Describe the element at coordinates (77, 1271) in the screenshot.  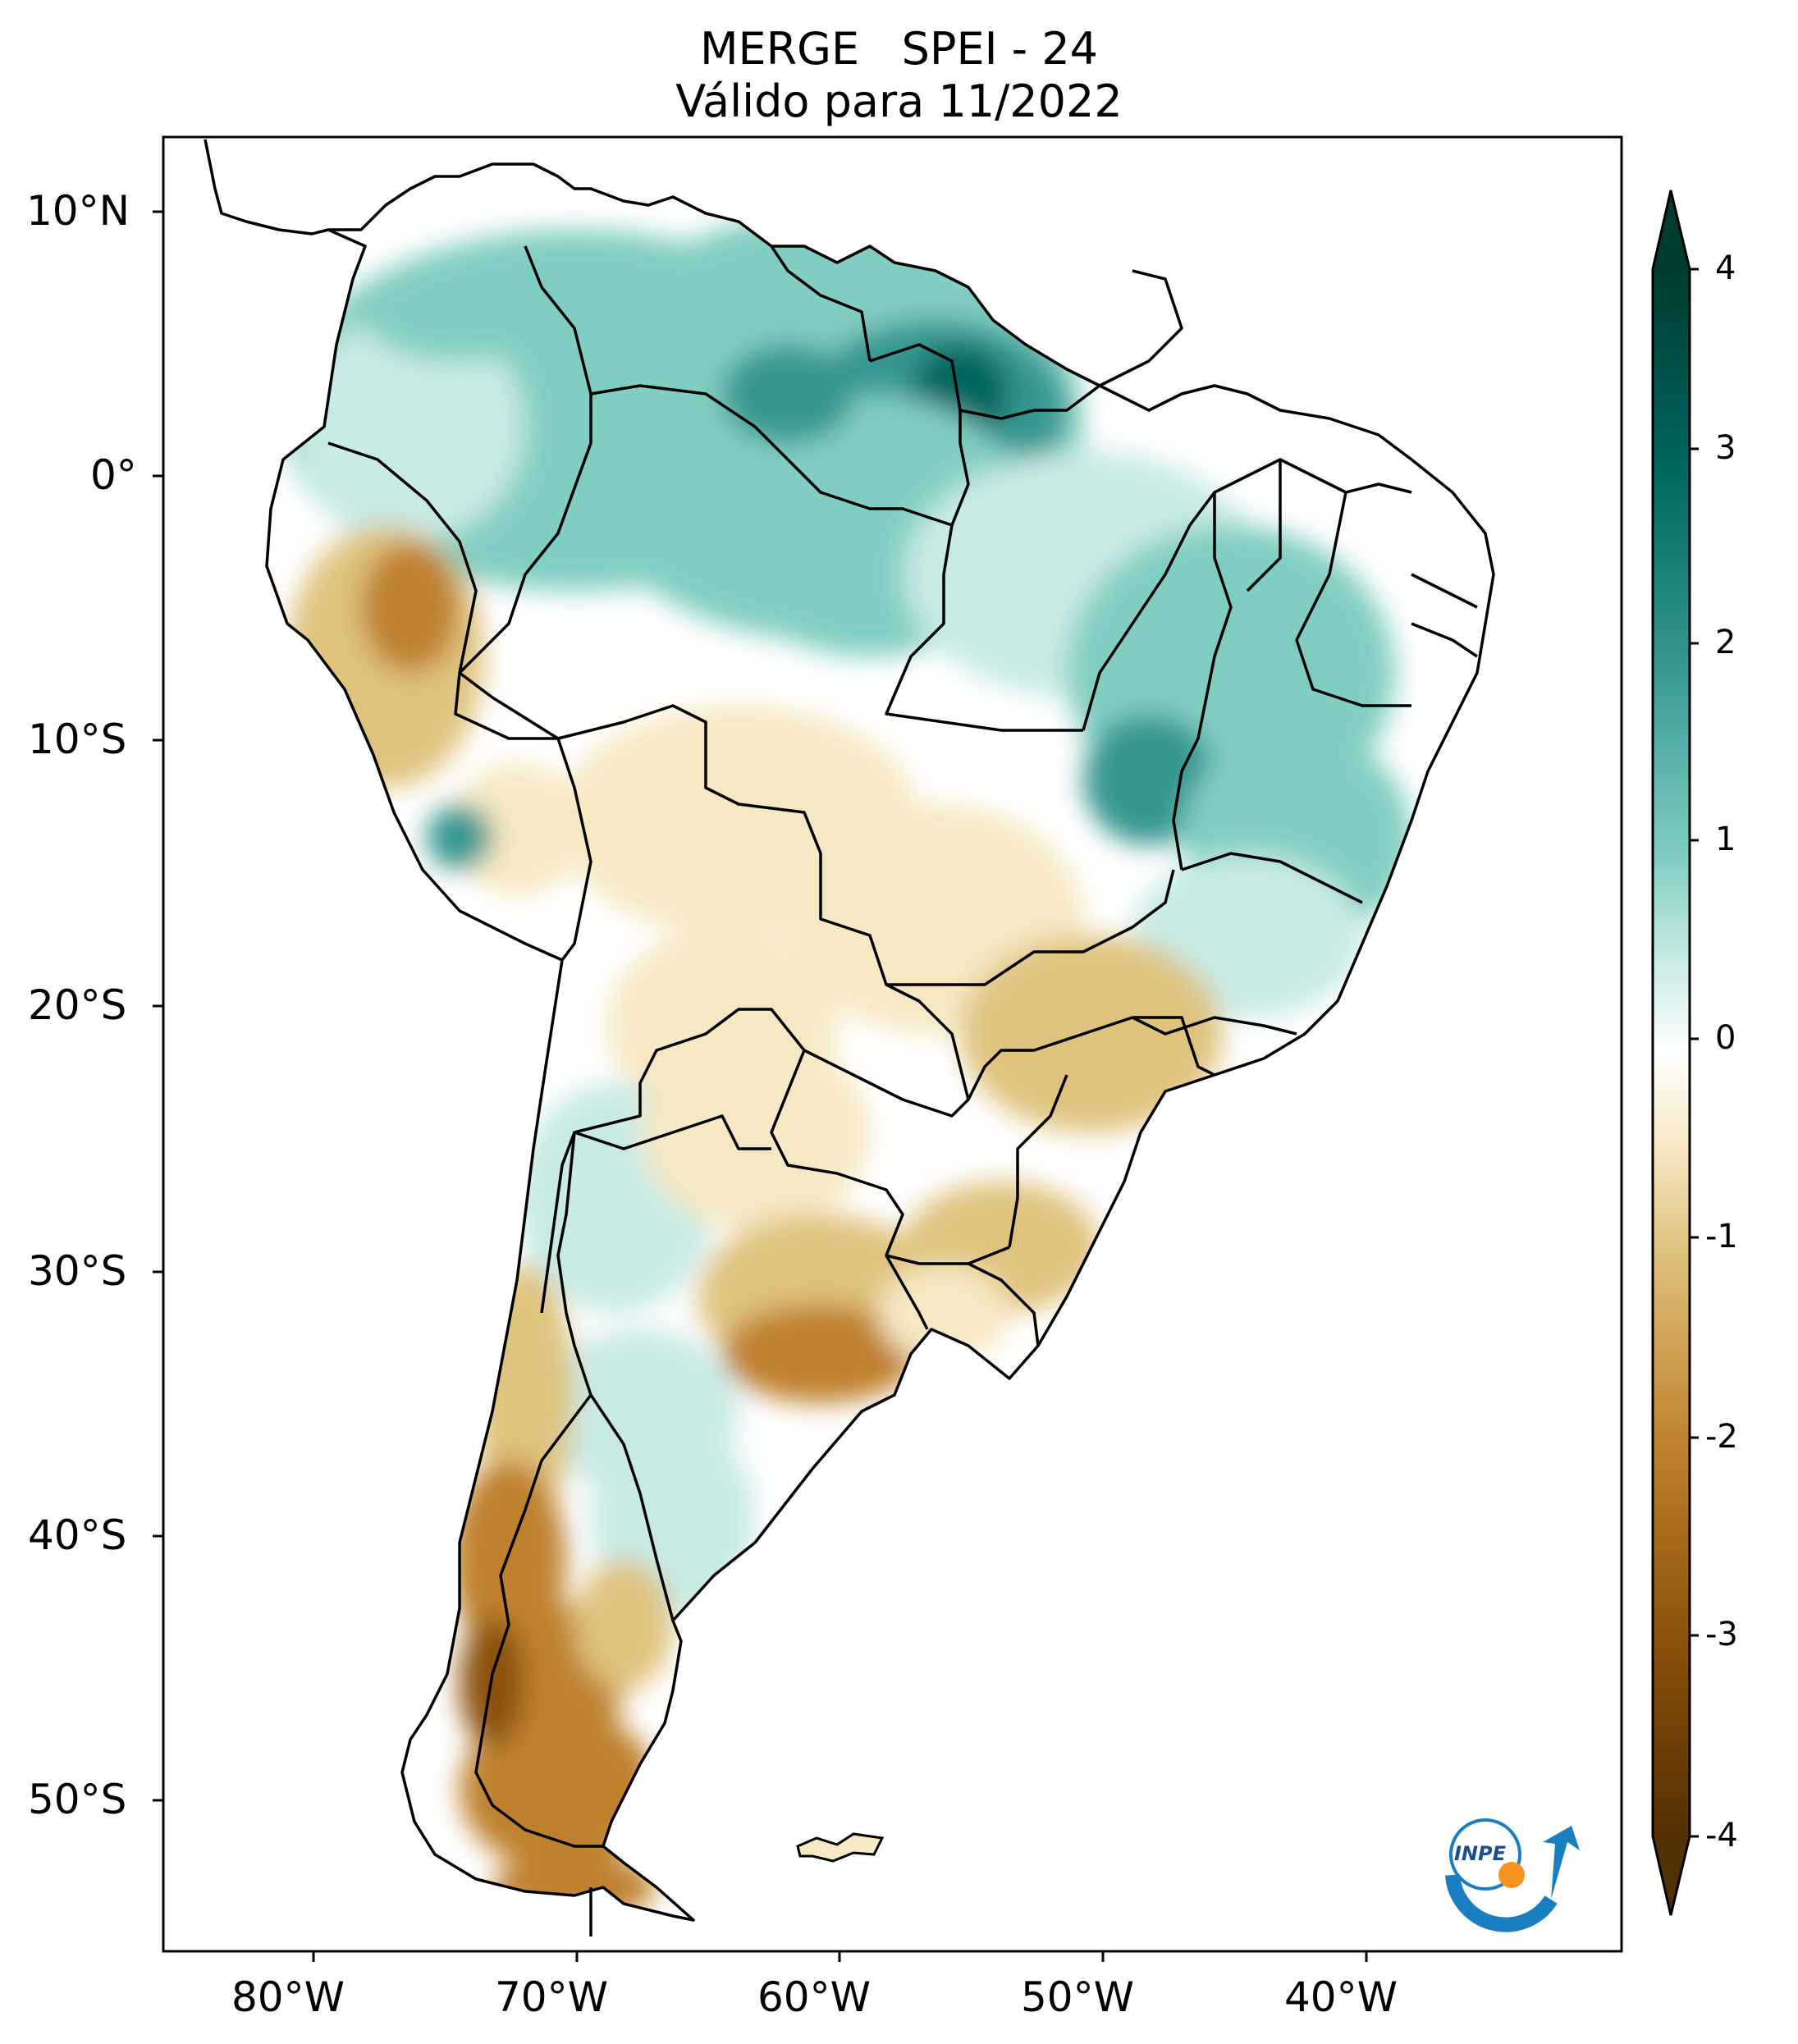
I see `y-tick-30s: 30°S` at that location.